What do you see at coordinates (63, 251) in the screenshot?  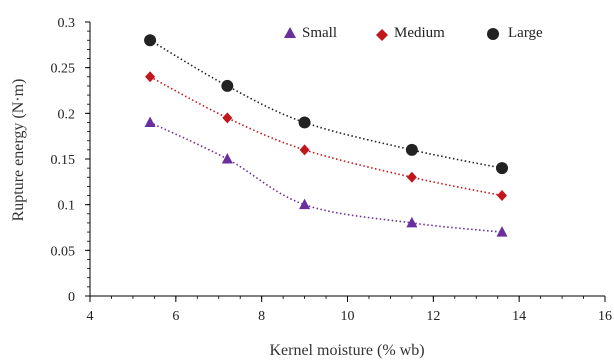 I see `y-tick-label: 0.05` at bounding box center [63, 251].